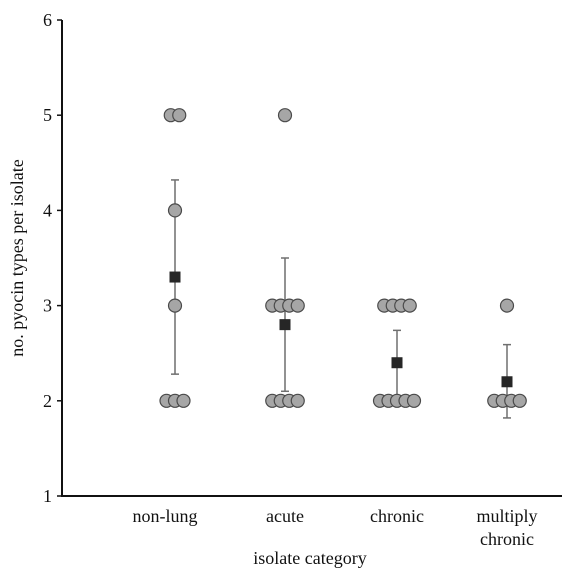 This screenshot has width=562, height=569. Describe the element at coordinates (47, 401) in the screenshot. I see `y-tick-label-2: 2` at that location.